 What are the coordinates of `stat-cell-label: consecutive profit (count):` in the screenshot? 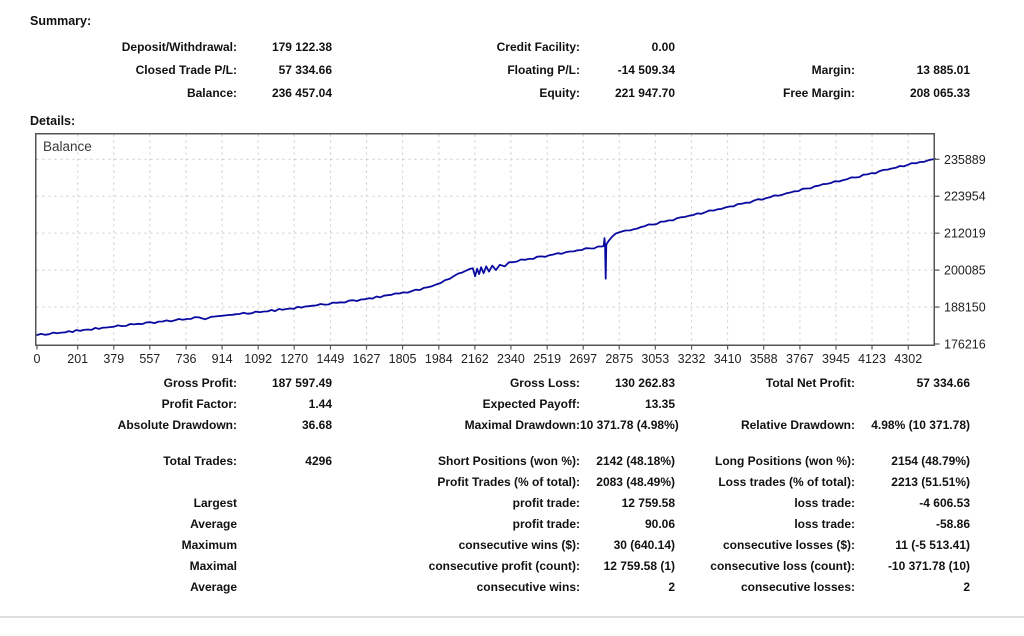 It's located at (504, 566).